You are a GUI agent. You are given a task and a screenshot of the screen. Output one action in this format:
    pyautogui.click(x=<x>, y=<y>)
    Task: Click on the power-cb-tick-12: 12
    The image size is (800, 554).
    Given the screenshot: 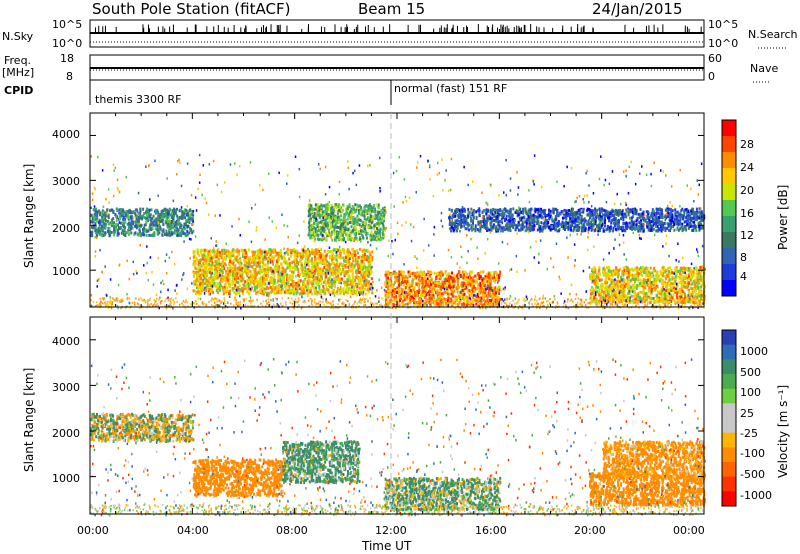 What is the action you would take?
    pyautogui.click(x=747, y=235)
    